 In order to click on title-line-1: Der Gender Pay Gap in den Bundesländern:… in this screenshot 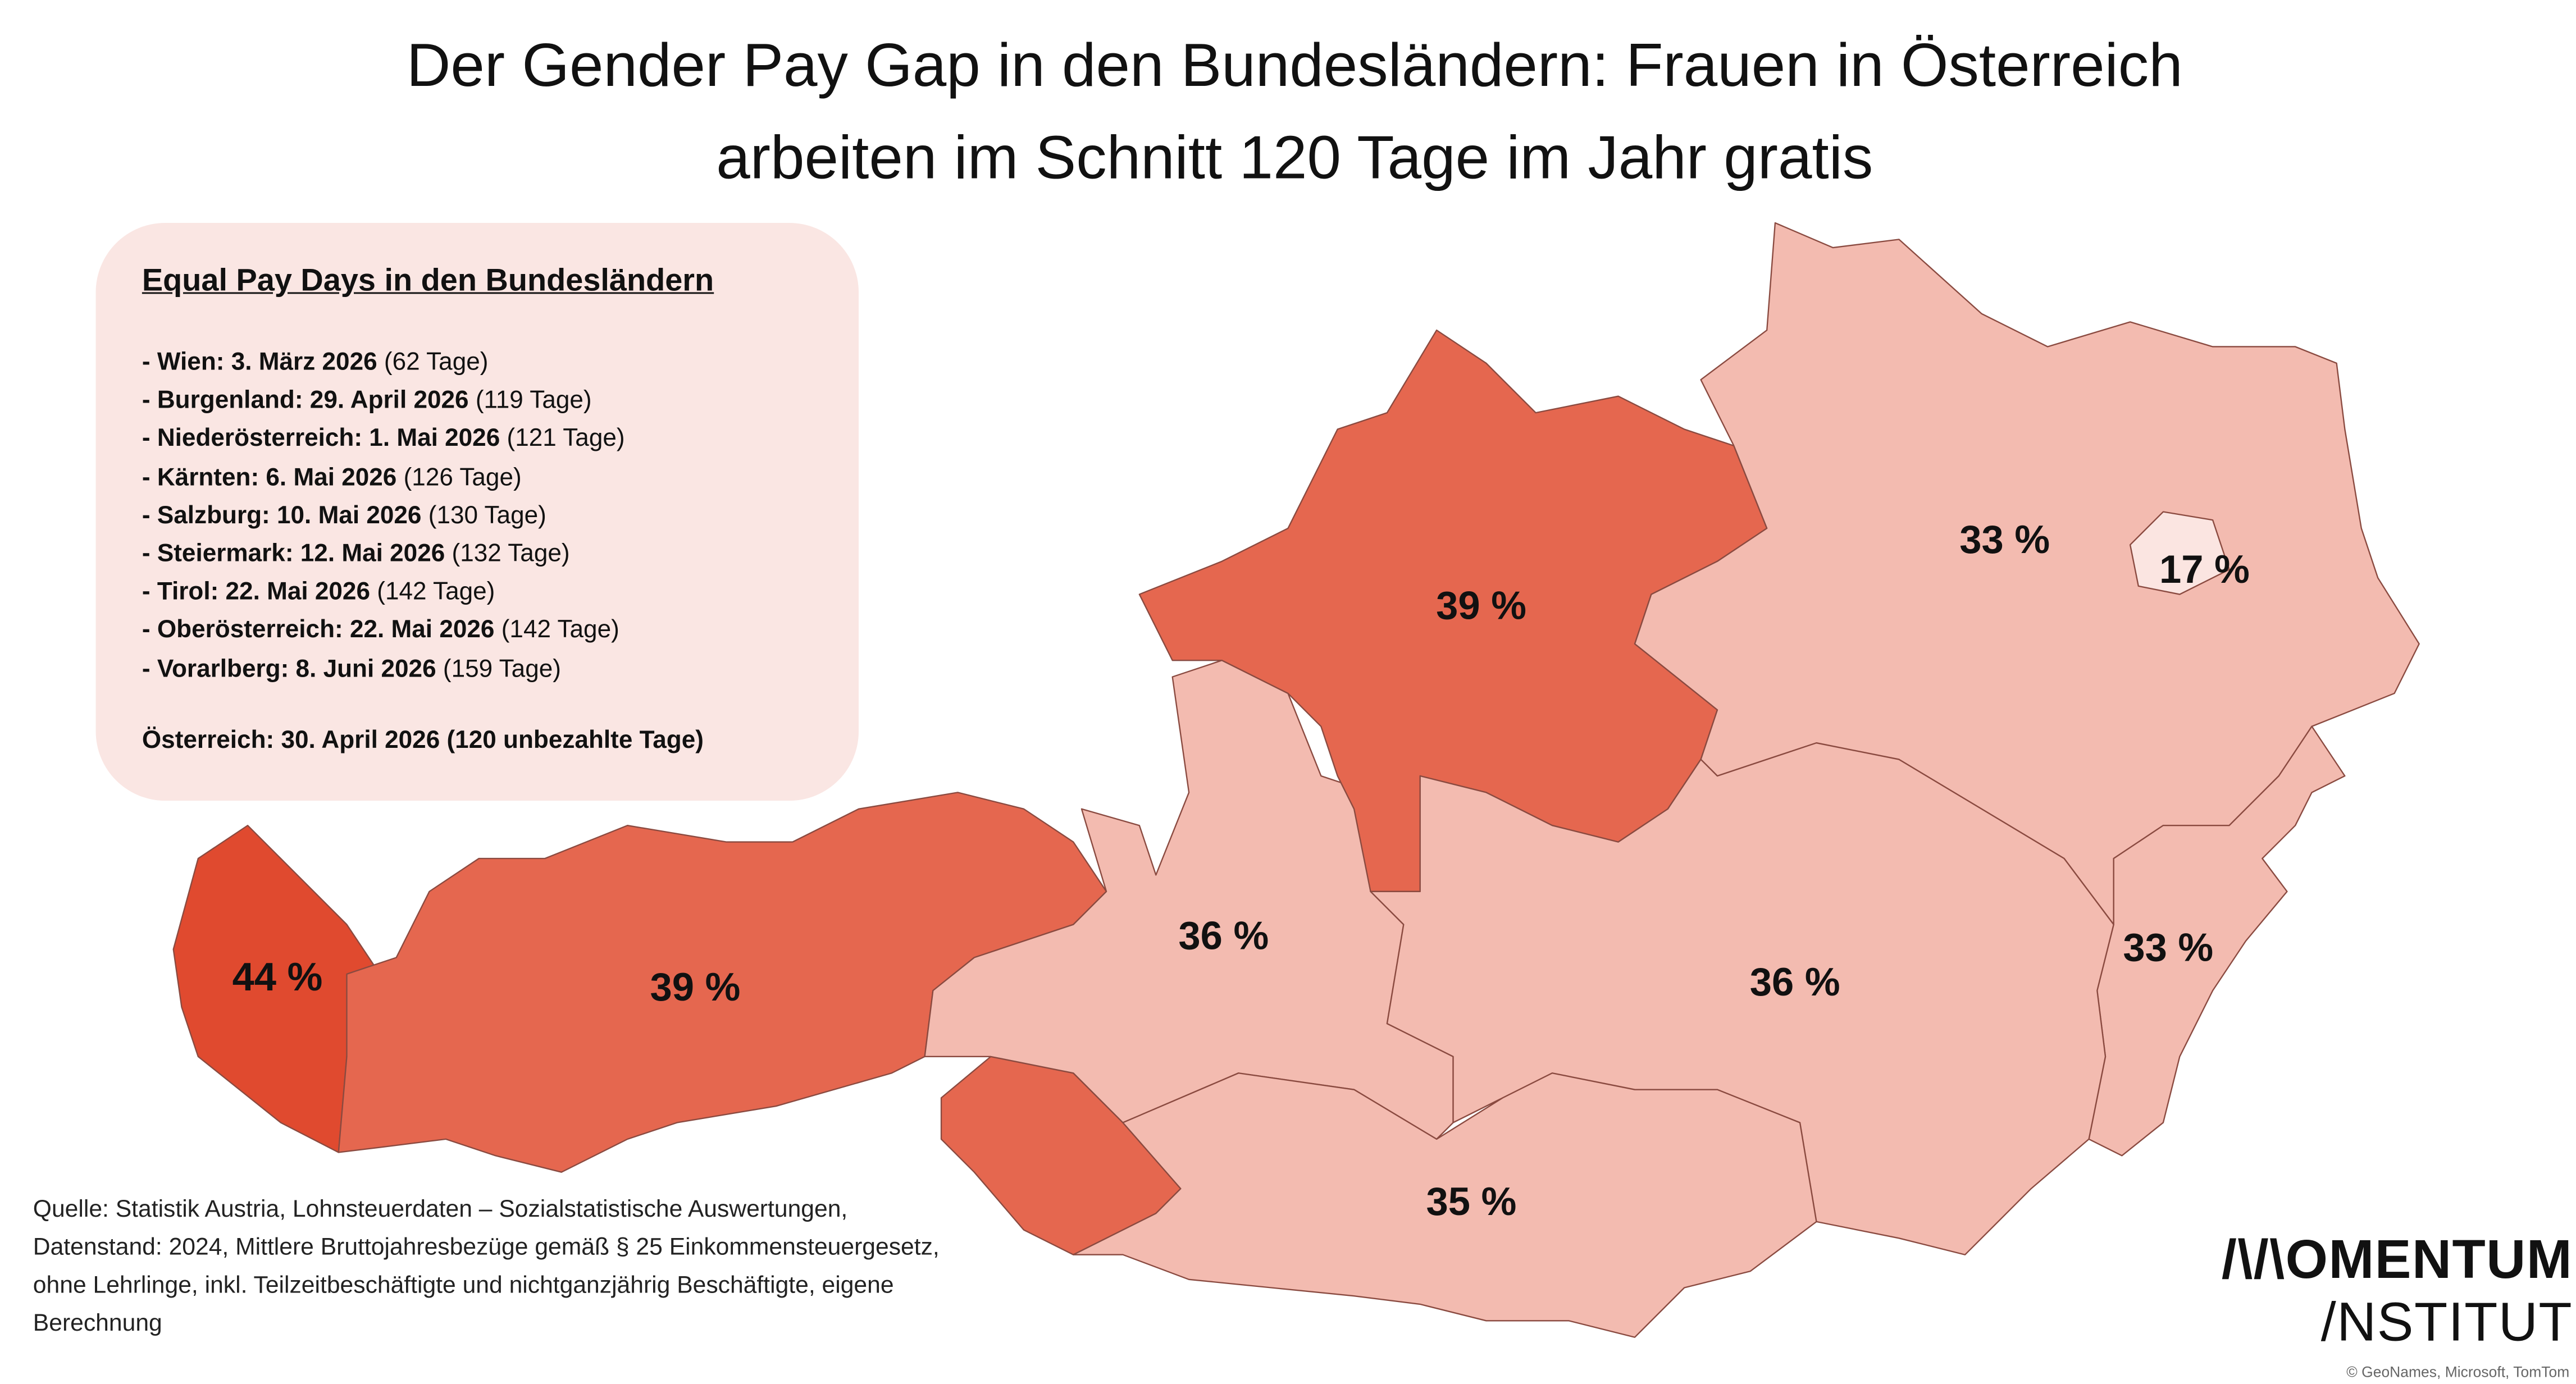, I will do `click(1294, 65)`.